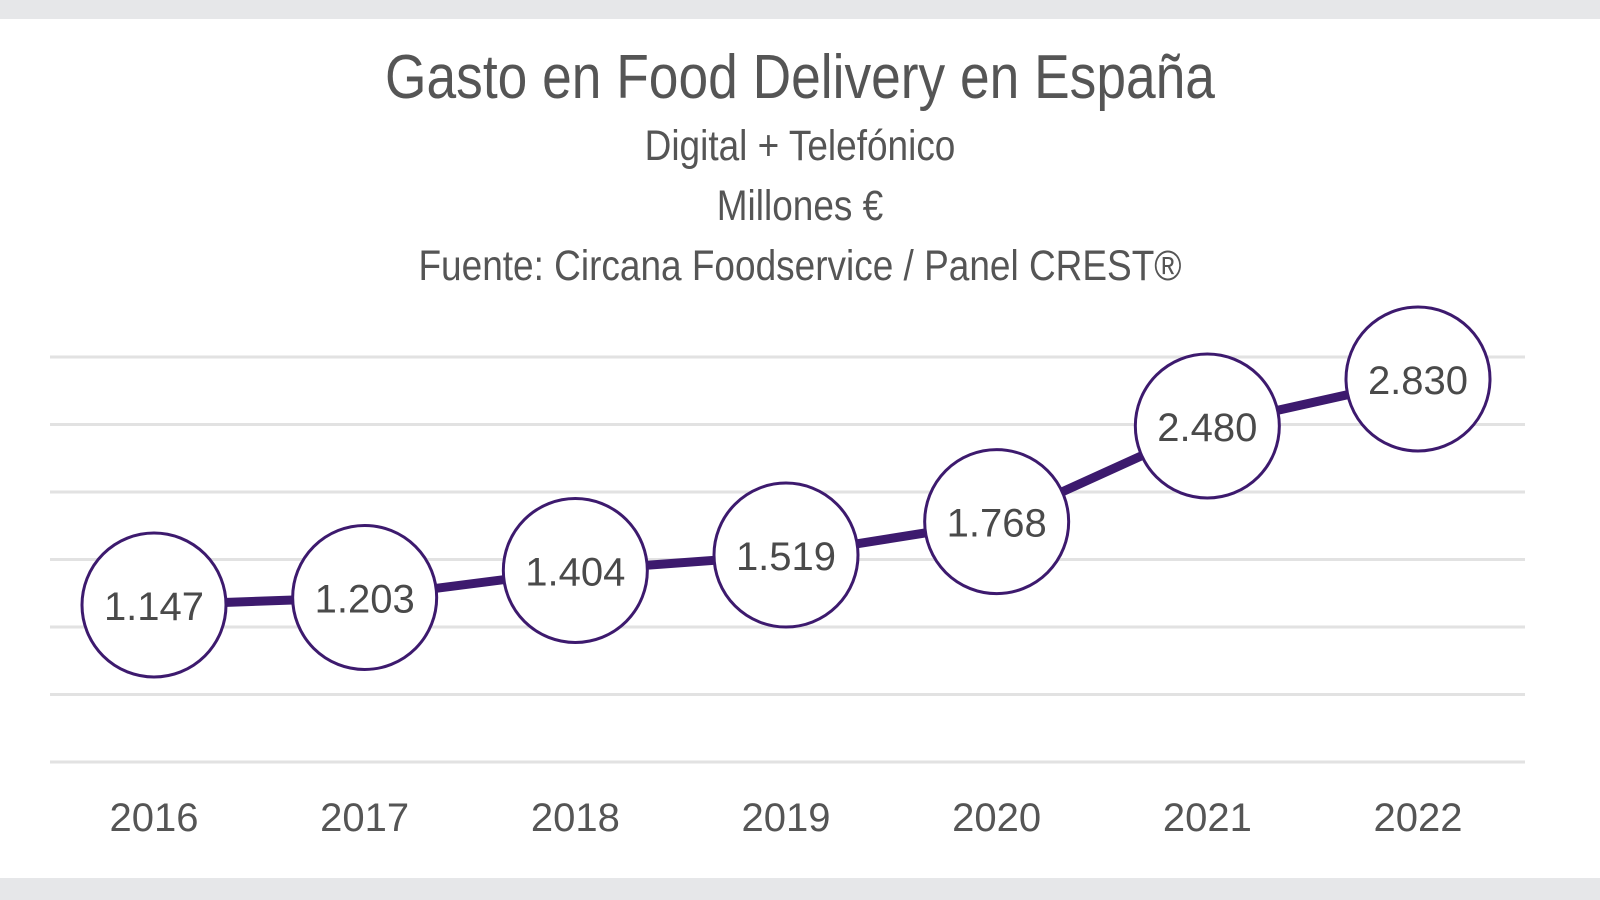 The image size is (1600, 900). Describe the element at coordinates (800, 9) in the screenshot. I see `top-border-band` at that location.